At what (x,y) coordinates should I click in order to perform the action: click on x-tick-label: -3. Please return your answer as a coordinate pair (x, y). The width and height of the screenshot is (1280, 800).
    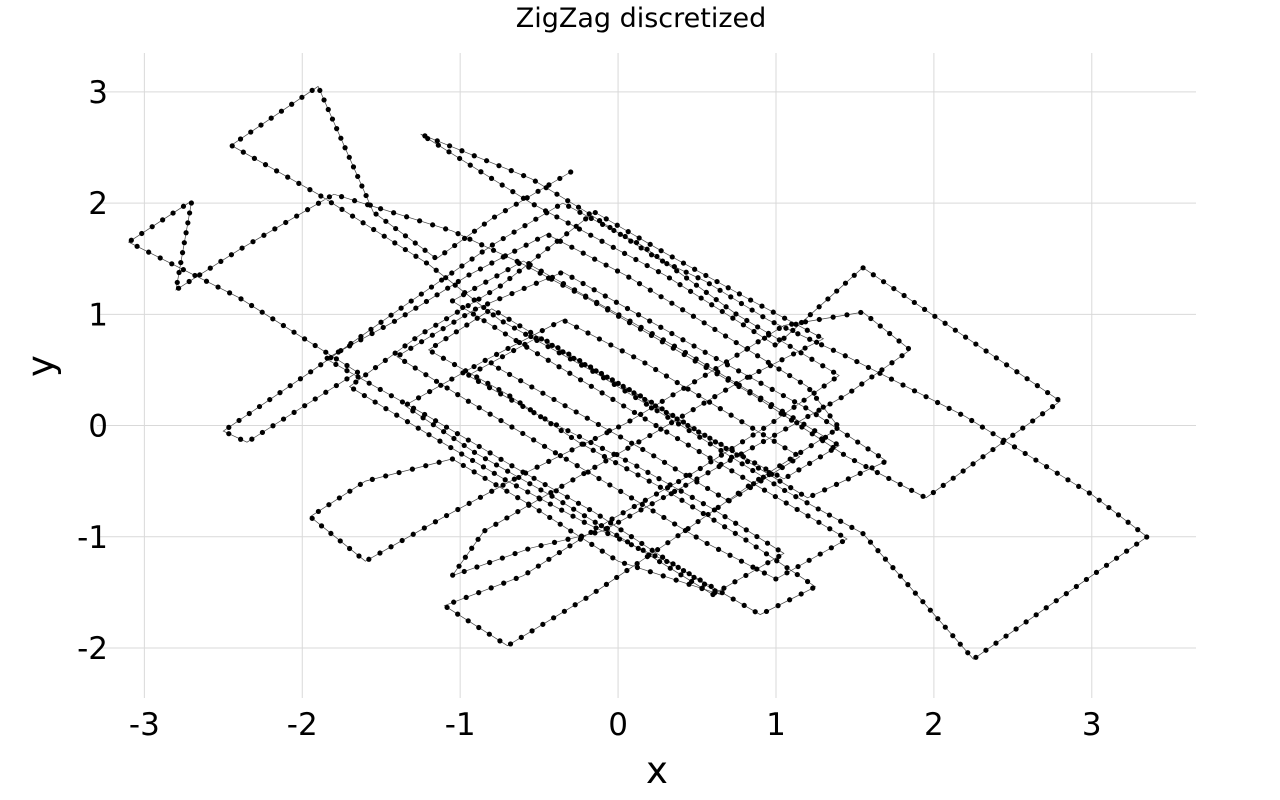
    Looking at the image, I should click on (144, 725).